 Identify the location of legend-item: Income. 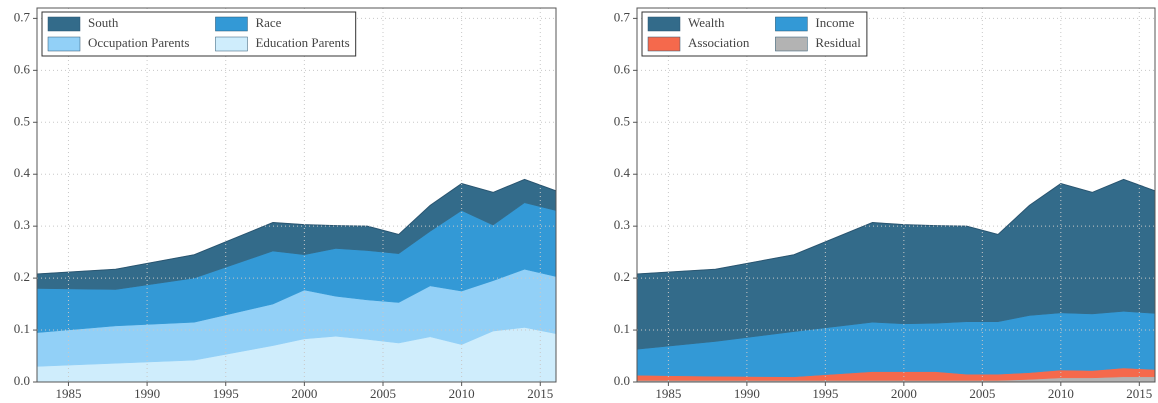
(815, 23).